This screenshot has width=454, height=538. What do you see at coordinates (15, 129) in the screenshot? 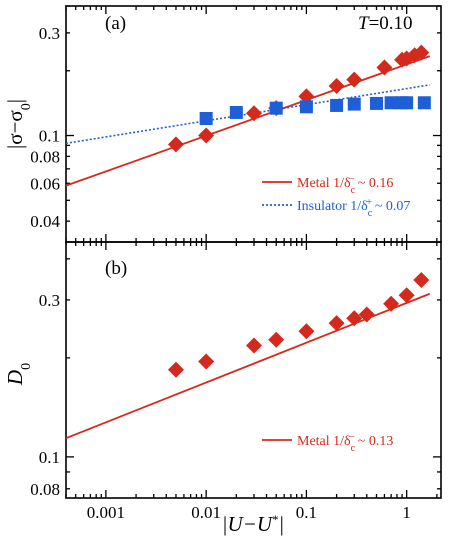
I see `y-title-main: |σ−σ` at bounding box center [15, 129].